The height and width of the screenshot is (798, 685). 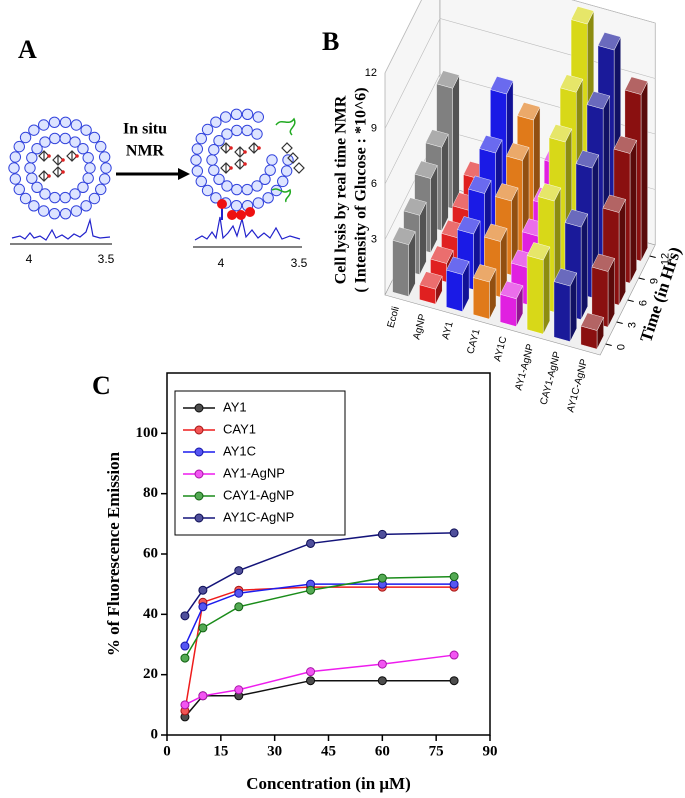 I want to click on x-tick-label: CAY1, so click(x=473, y=341).